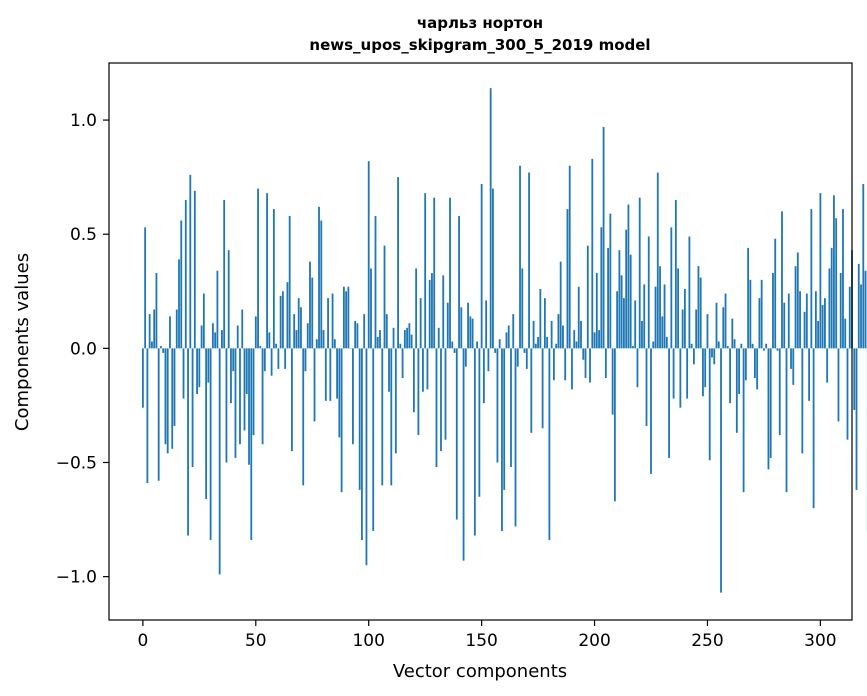 The image size is (867, 696). What do you see at coordinates (76, 463) in the screenshot?
I see `y-tick-label: −0.5` at bounding box center [76, 463].